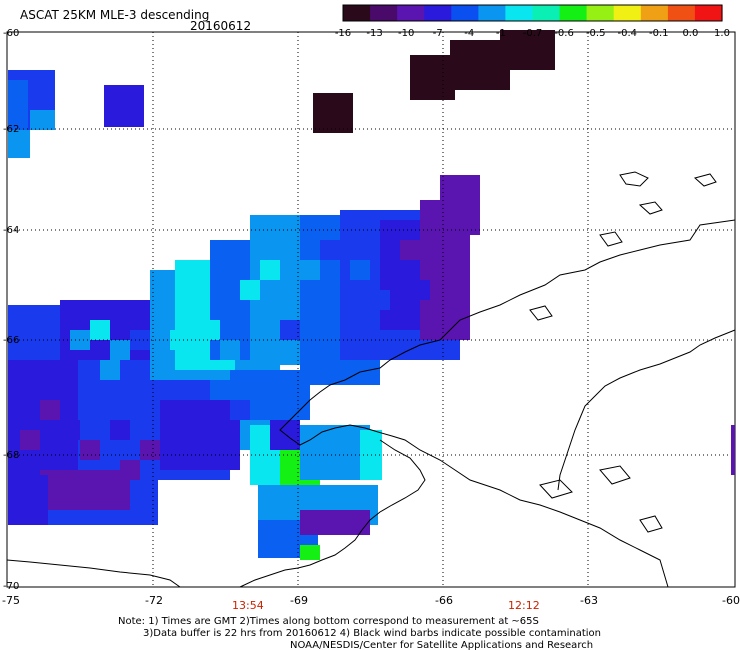 The height and width of the screenshot is (650, 740). I want to click on lon-label-75: -75, so click(11, 600).